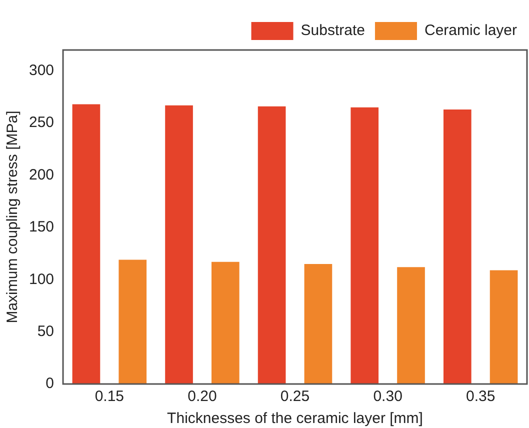  I want to click on x-tick-label: 0.15, so click(109, 397).